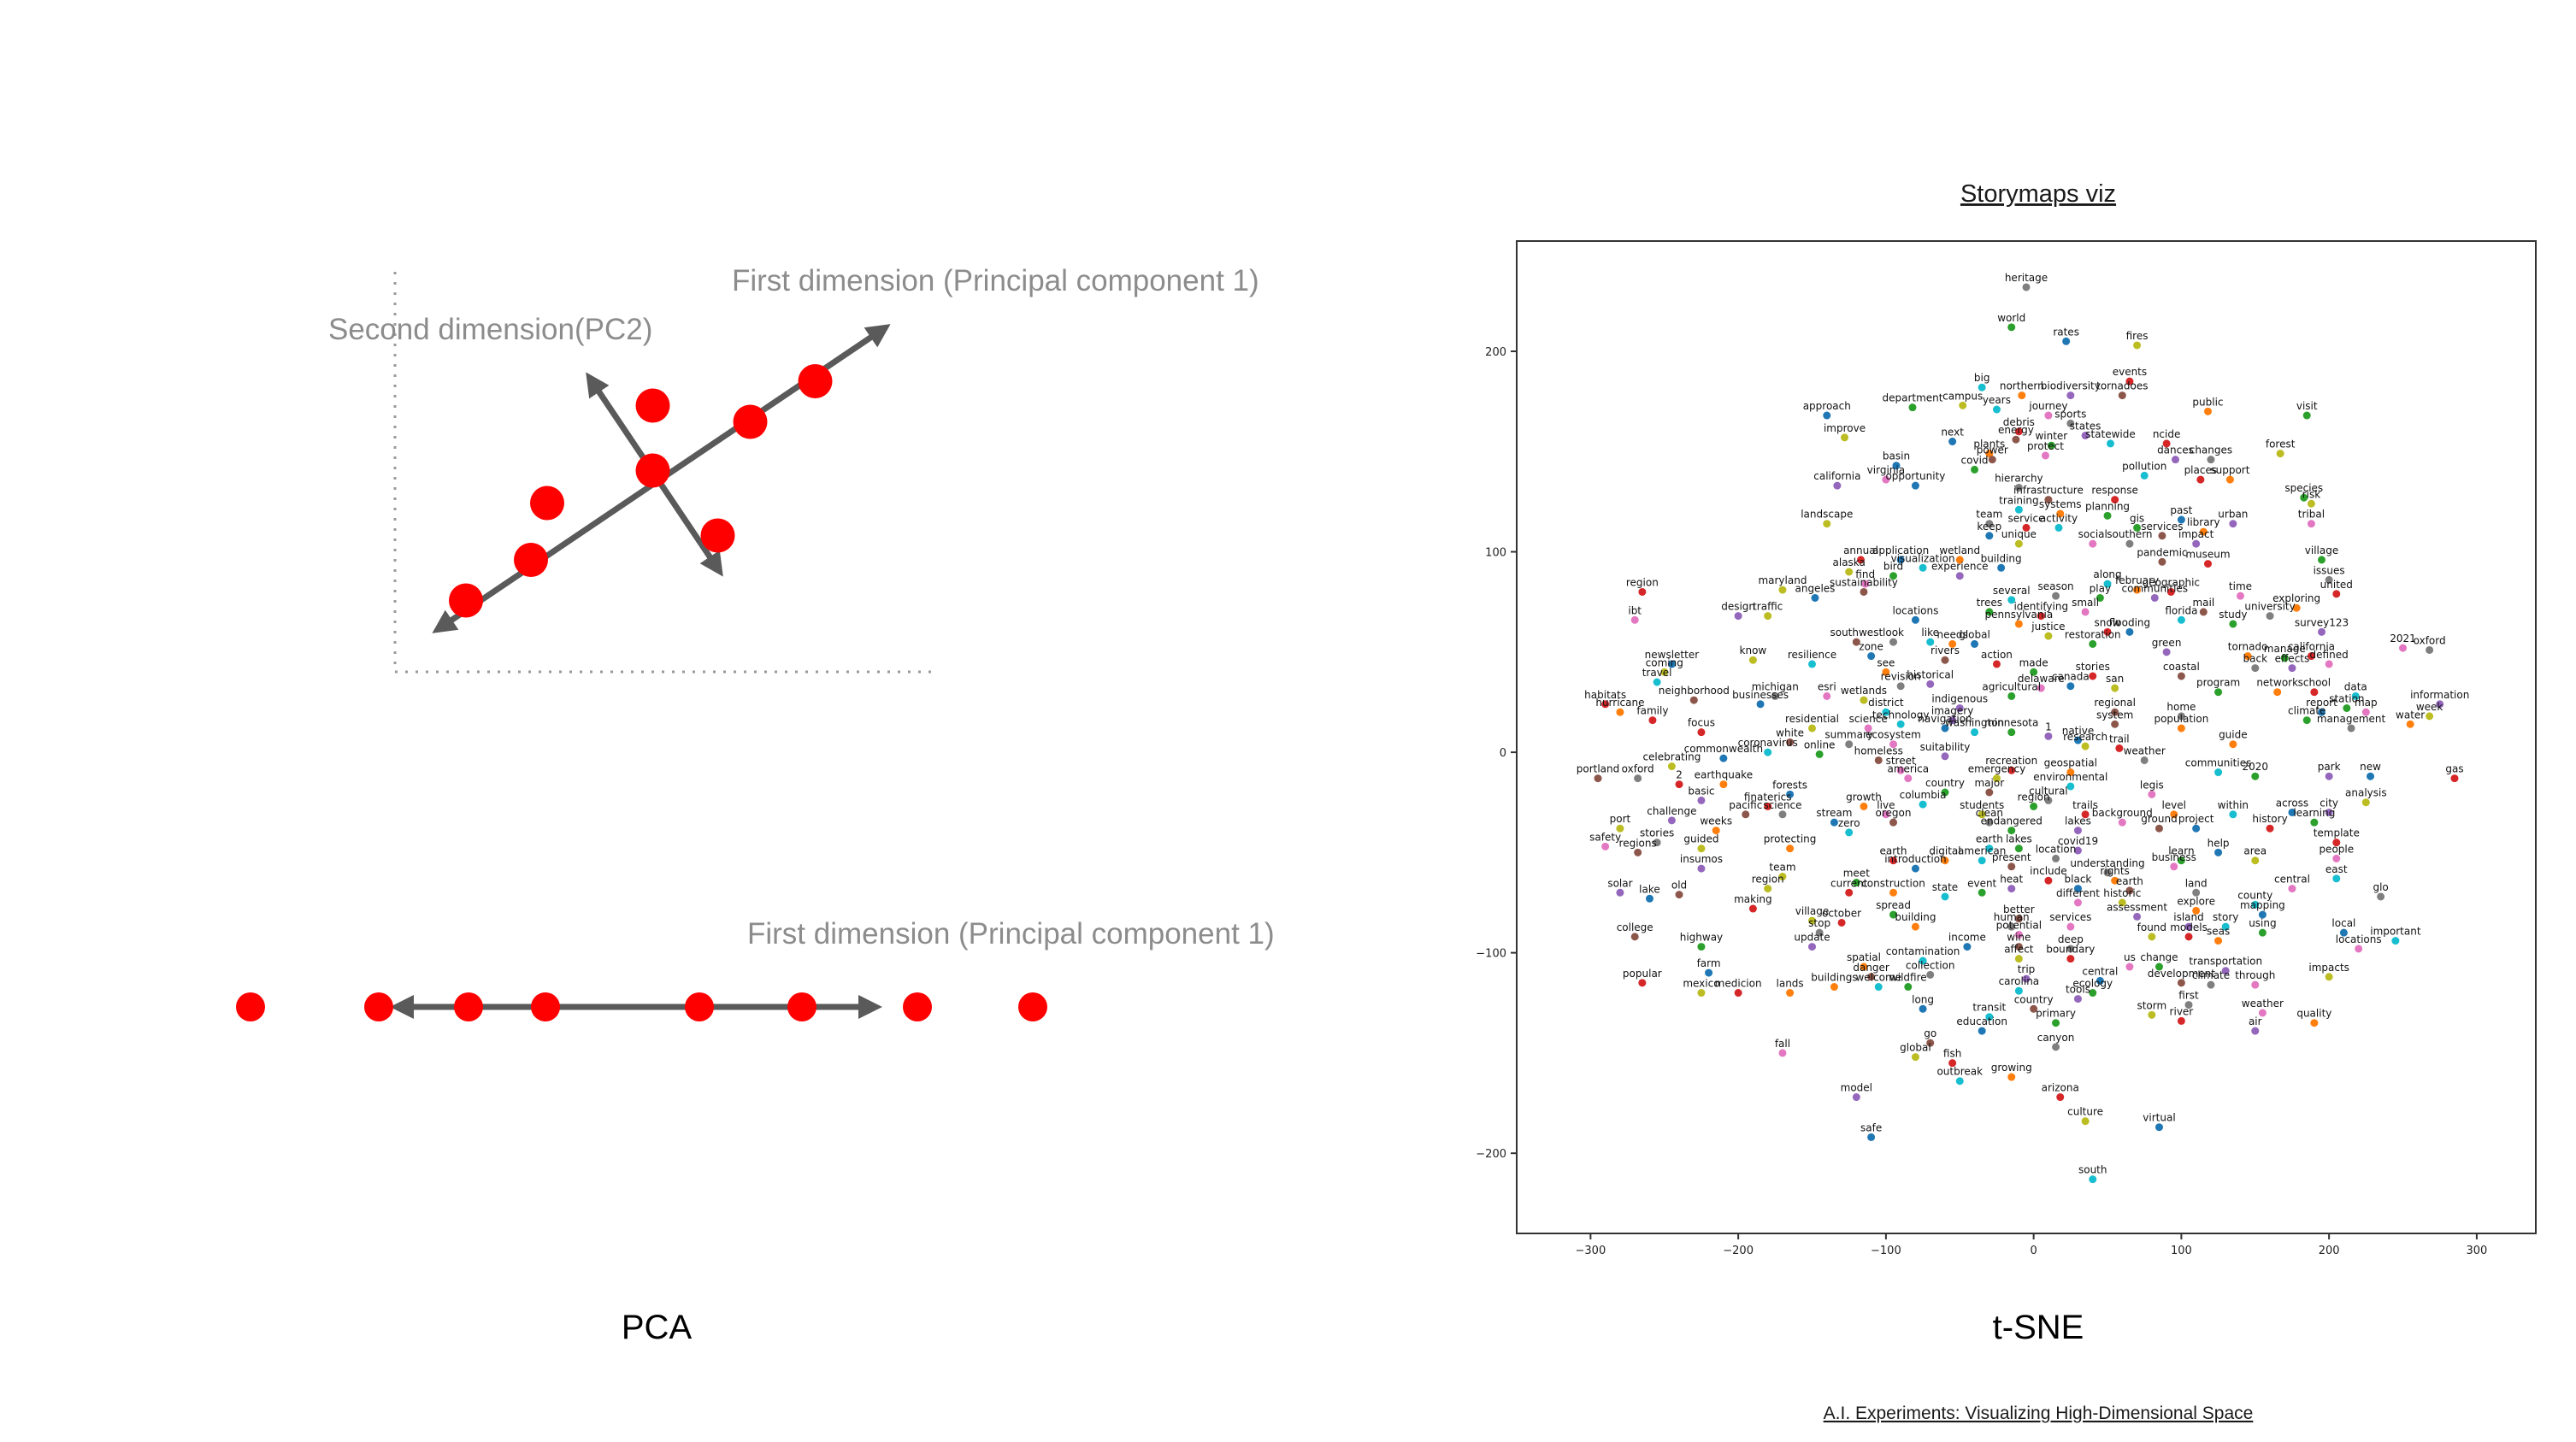 The width and height of the screenshot is (2576, 1442). I want to click on tsne-word-label: virginia, so click(1886, 470).